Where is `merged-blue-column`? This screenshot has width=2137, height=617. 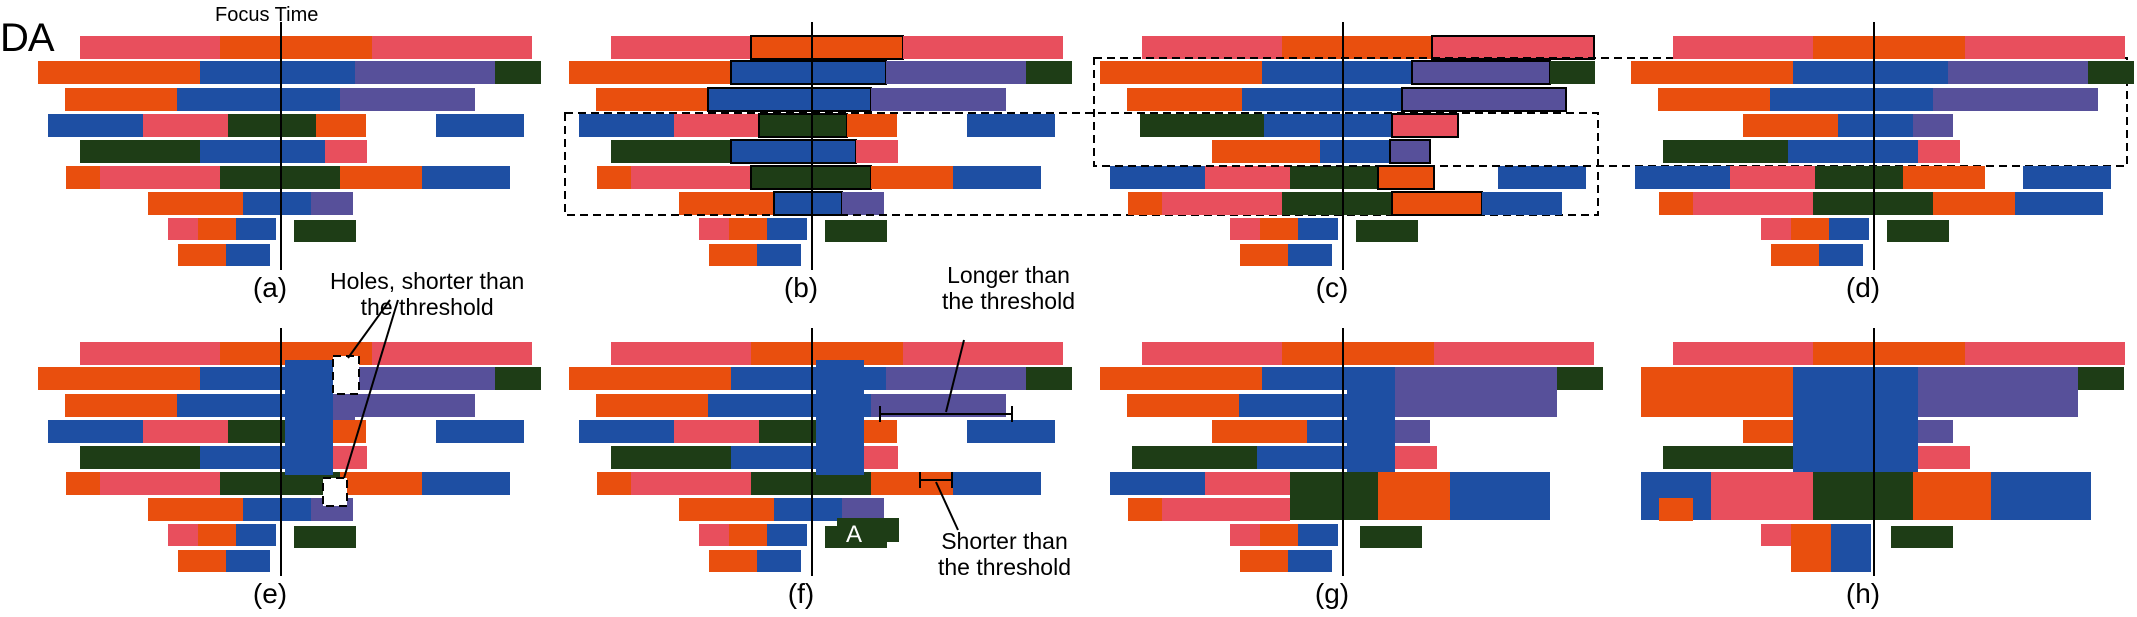
merged-blue-column is located at coordinates (840, 417).